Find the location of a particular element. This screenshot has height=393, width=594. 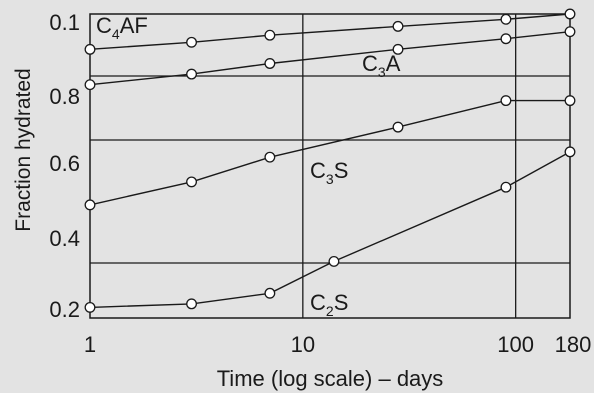

y-axis-label: Fraction hydrated is located at coordinates (23, 149).